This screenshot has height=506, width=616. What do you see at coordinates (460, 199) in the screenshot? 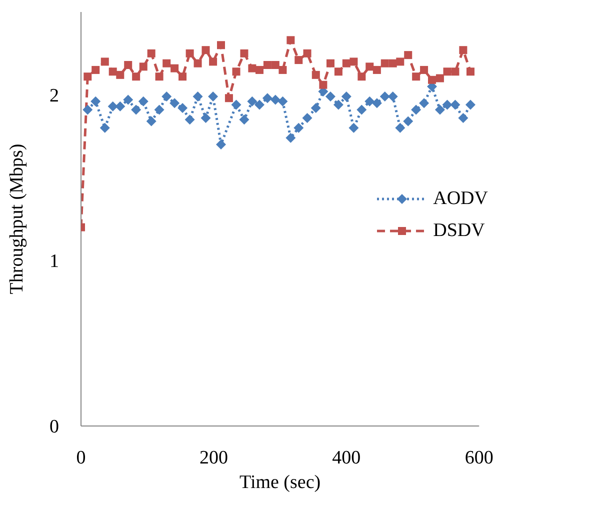
I see `legend-label: AODV` at bounding box center [460, 199].